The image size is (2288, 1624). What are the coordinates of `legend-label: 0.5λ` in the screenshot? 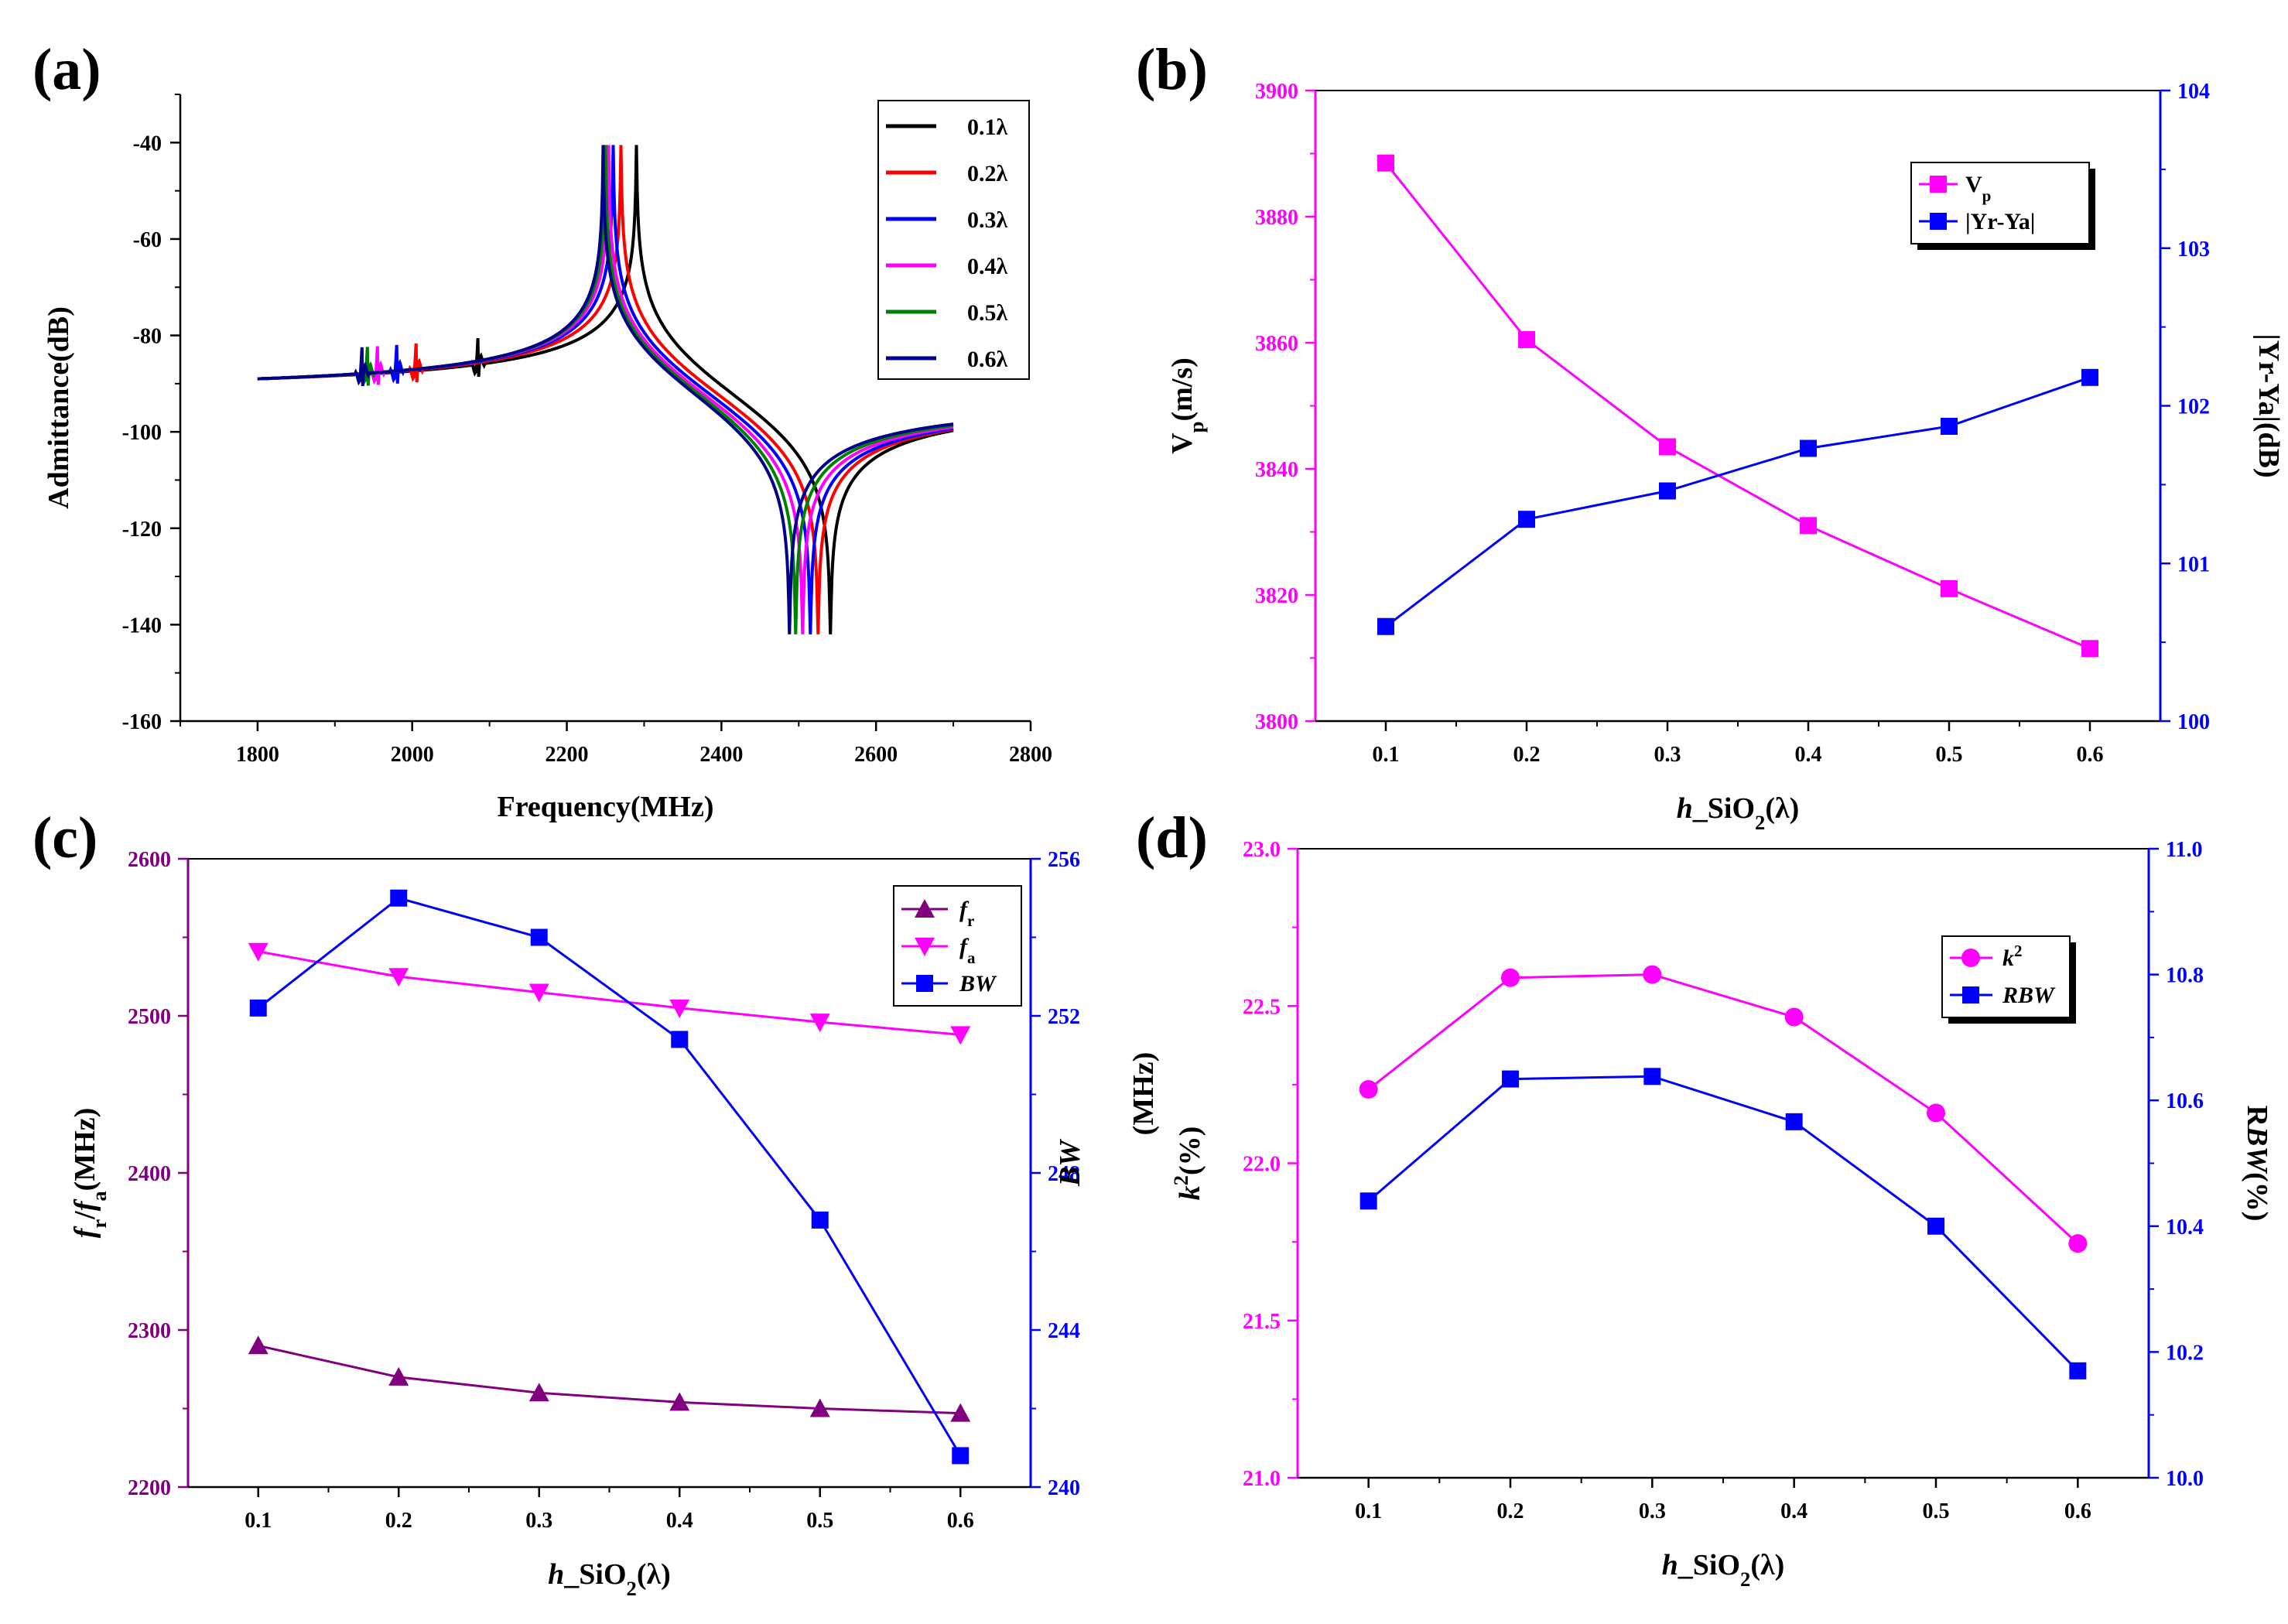 It's located at (987, 313).